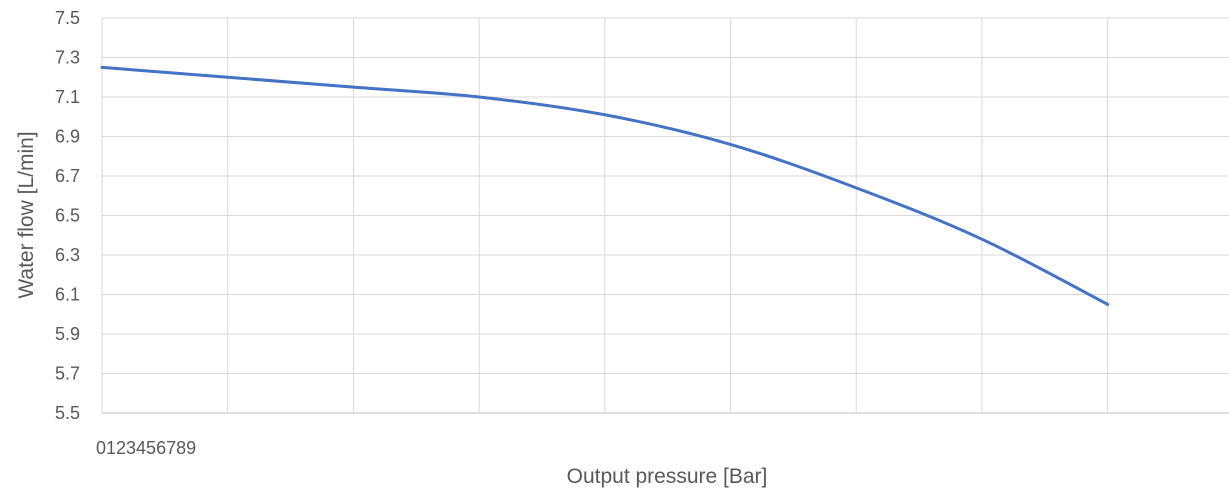 The height and width of the screenshot is (489, 1229). I want to click on y-tick-label: 7.5, so click(67, 18).